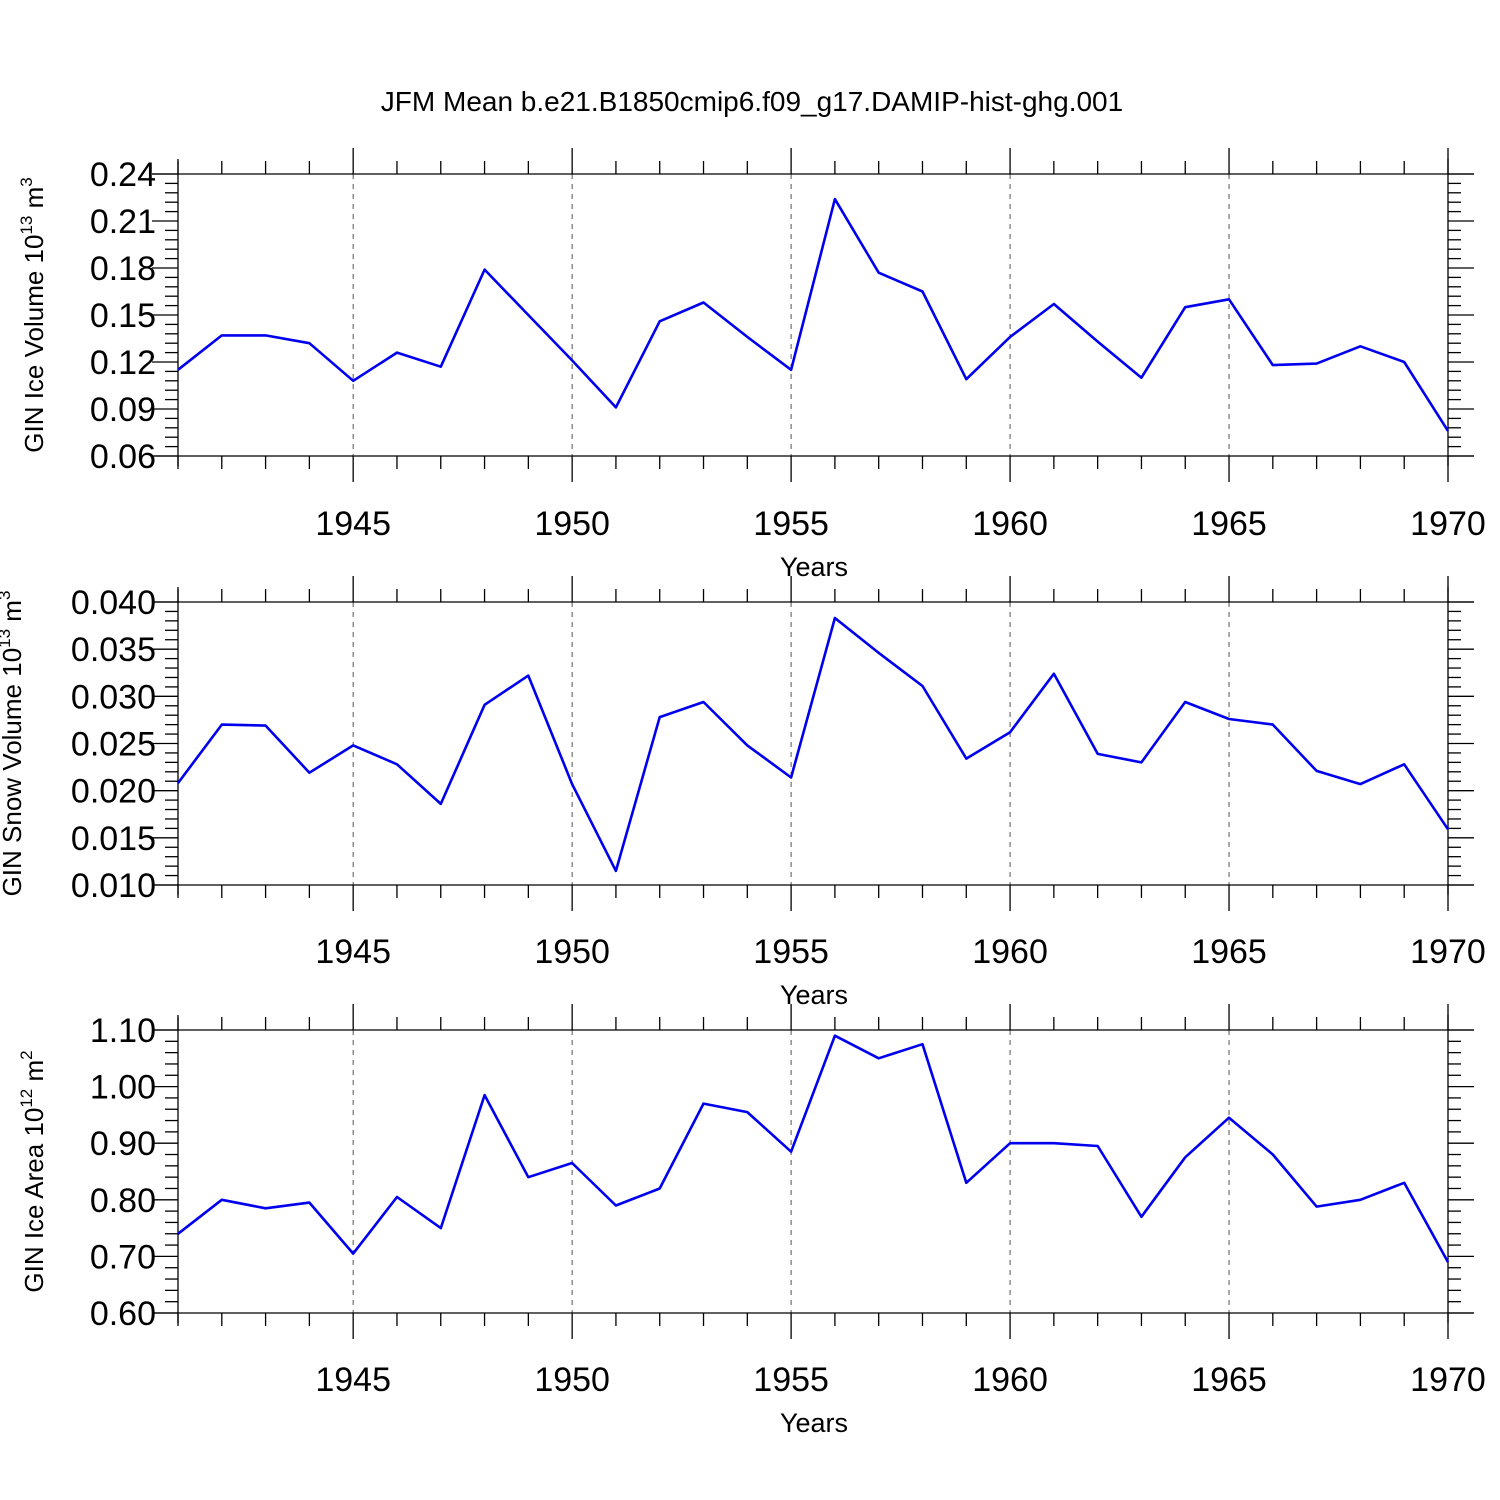 The height and width of the screenshot is (1500, 1500). What do you see at coordinates (123, 316) in the screenshot?
I see `y-tick-label: 0.15` at bounding box center [123, 316].